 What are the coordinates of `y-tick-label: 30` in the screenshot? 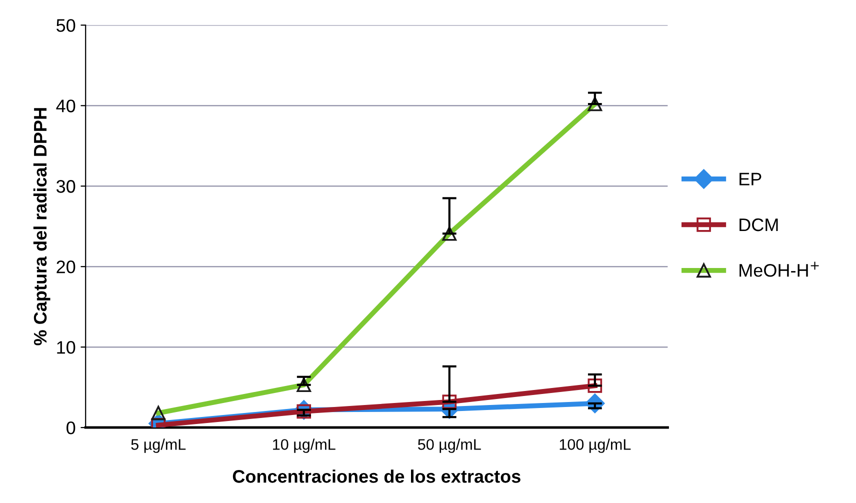 It's located at (66, 186).